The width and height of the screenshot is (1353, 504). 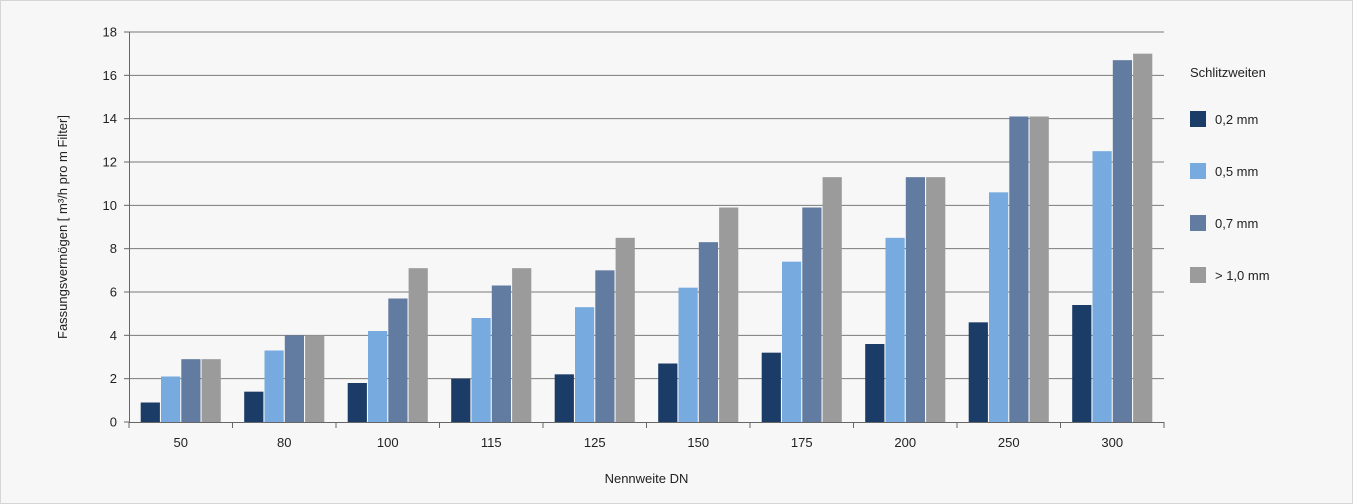 I want to click on y-tick-label: 12, so click(x=110, y=162).